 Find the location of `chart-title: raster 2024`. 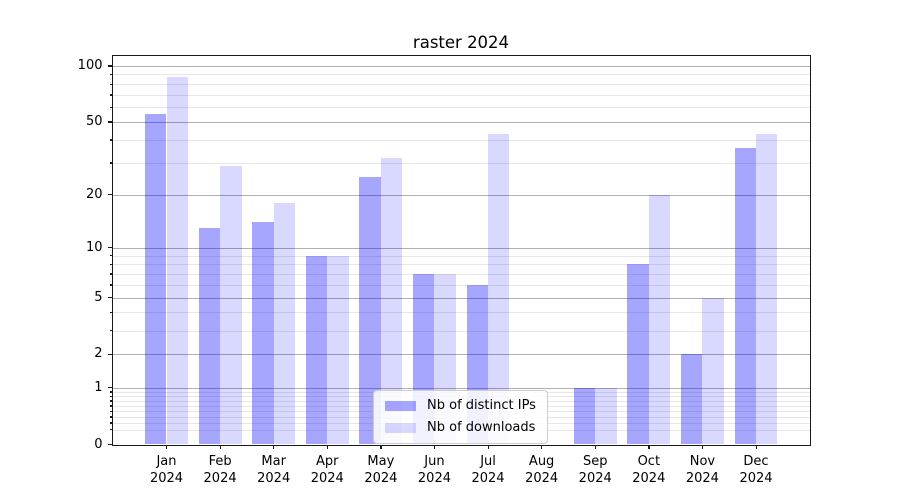

chart-title: raster 2024 is located at coordinates (461, 42).